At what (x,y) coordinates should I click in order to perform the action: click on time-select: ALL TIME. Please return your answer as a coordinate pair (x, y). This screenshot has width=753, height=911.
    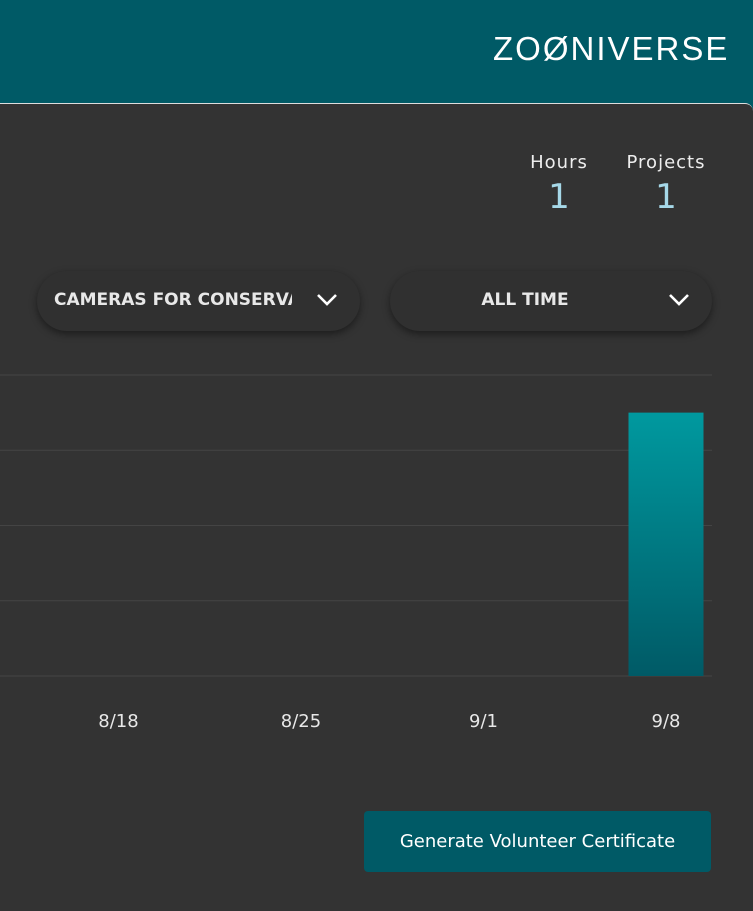
    Looking at the image, I should click on (551, 301).